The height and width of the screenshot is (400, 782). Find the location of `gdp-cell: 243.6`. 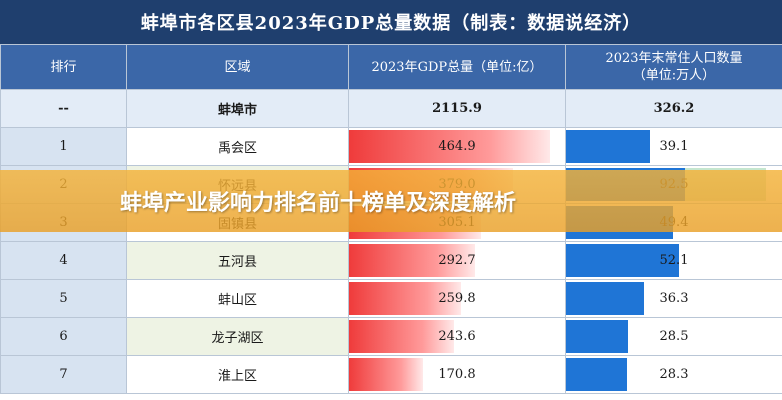

gdp-cell: 243.6 is located at coordinates (457, 336).